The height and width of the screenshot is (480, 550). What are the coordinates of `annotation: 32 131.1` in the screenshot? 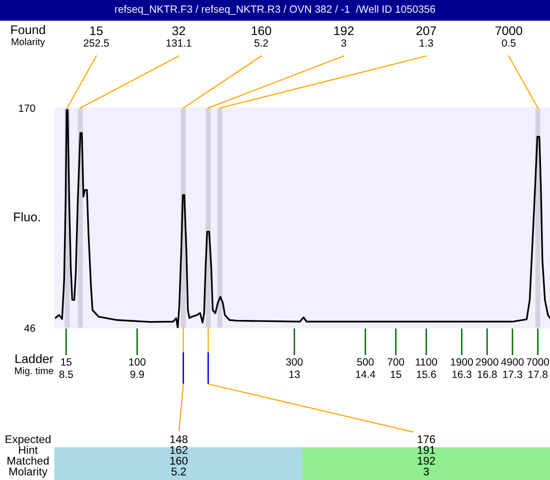 It's located at (179, 36).